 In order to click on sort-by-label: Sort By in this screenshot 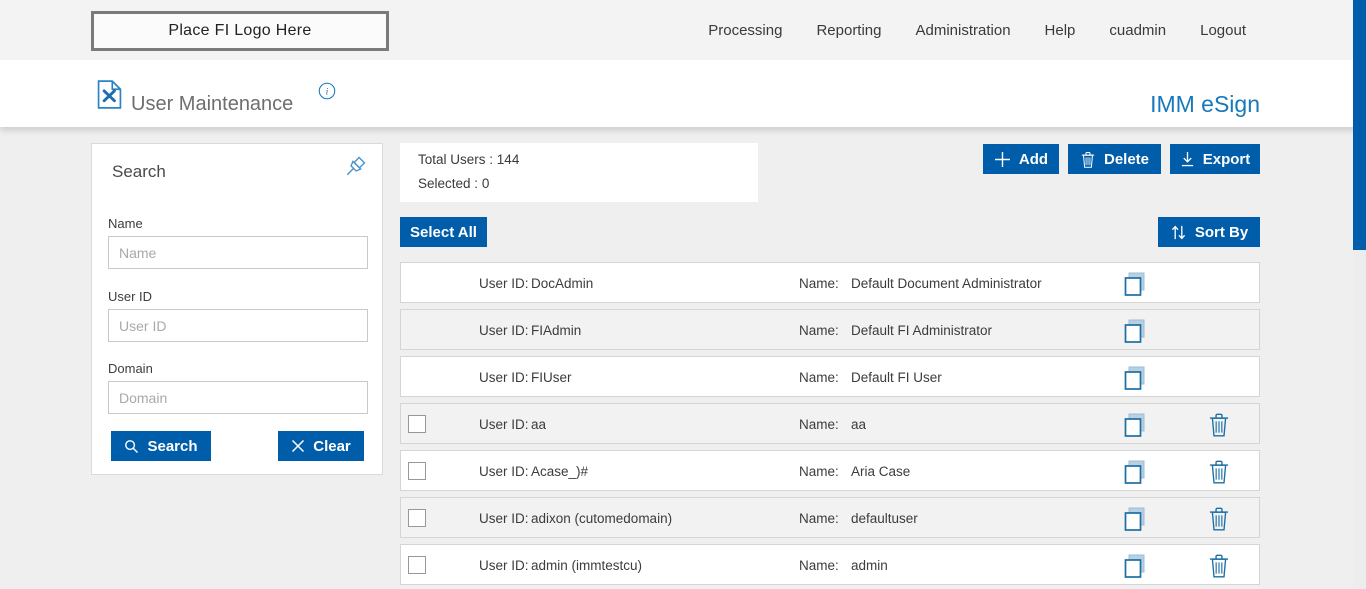, I will do `click(1221, 232)`.